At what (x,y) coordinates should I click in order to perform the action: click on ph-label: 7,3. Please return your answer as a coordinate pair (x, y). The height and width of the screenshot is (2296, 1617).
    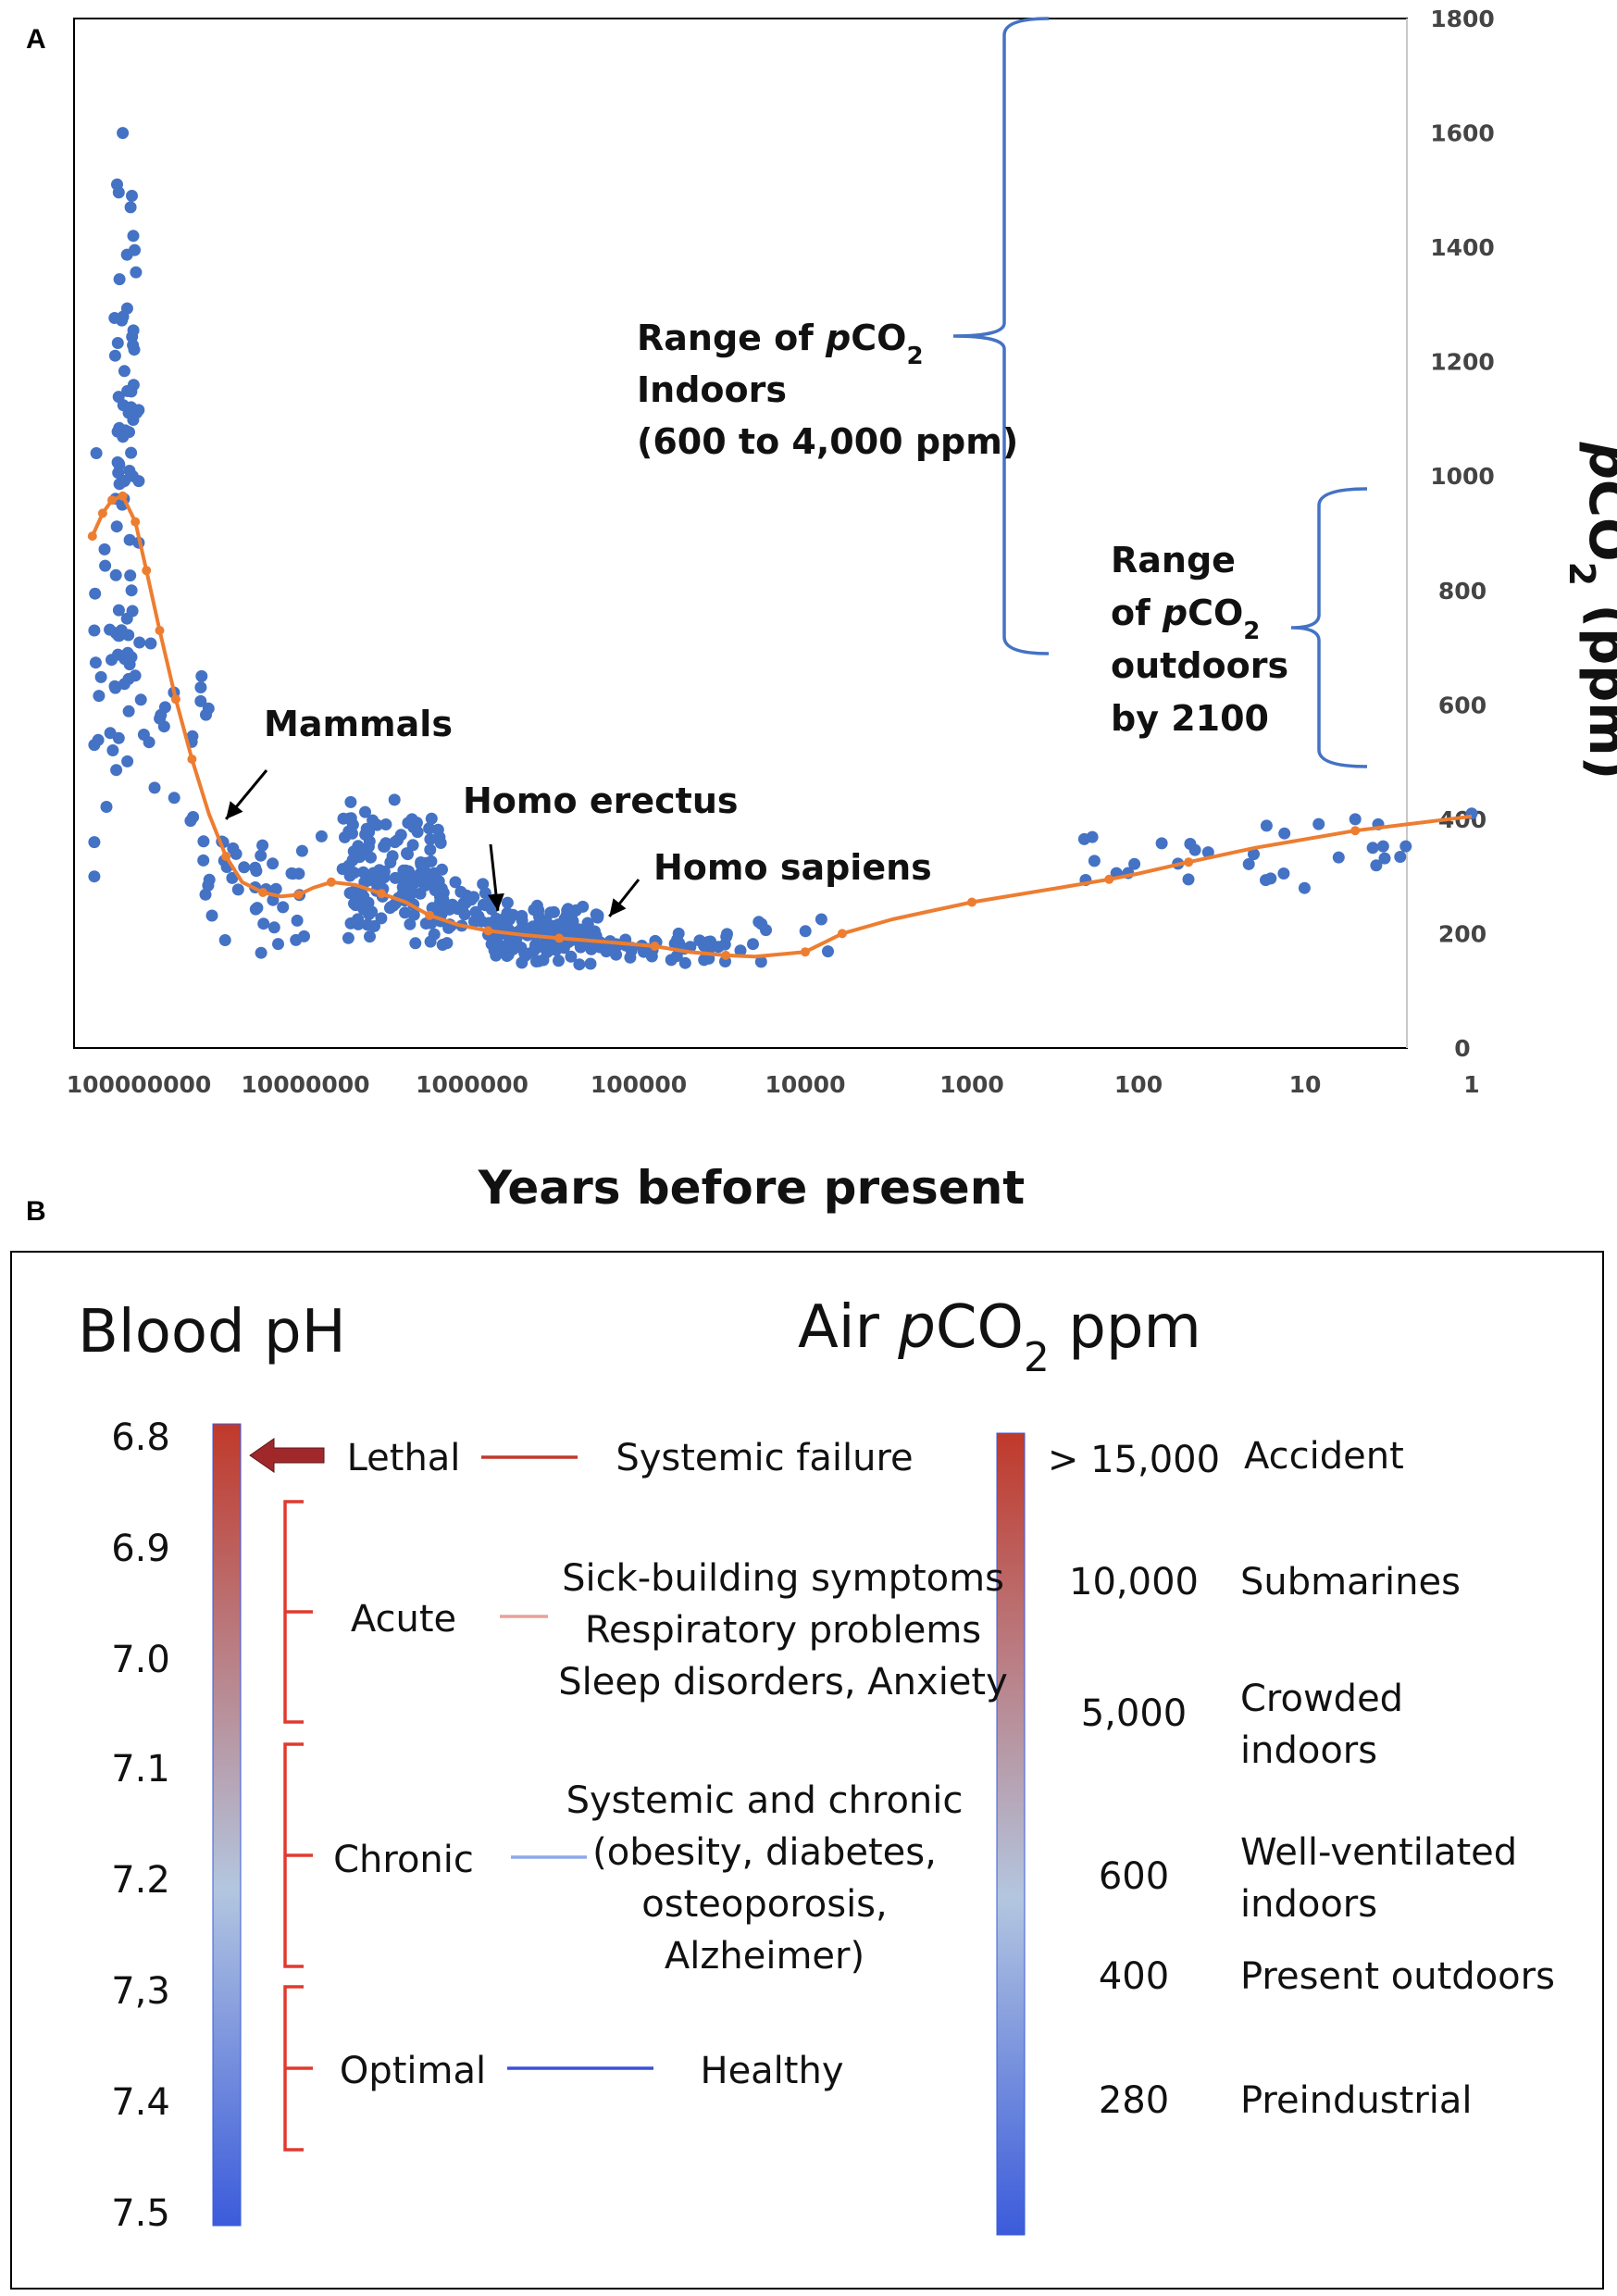
    Looking at the image, I should click on (140, 1991).